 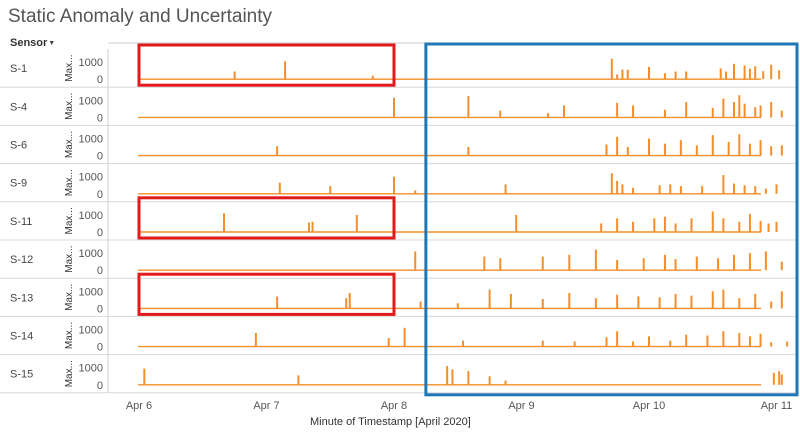 I want to click on sensor-label: S-4, so click(x=18, y=107).